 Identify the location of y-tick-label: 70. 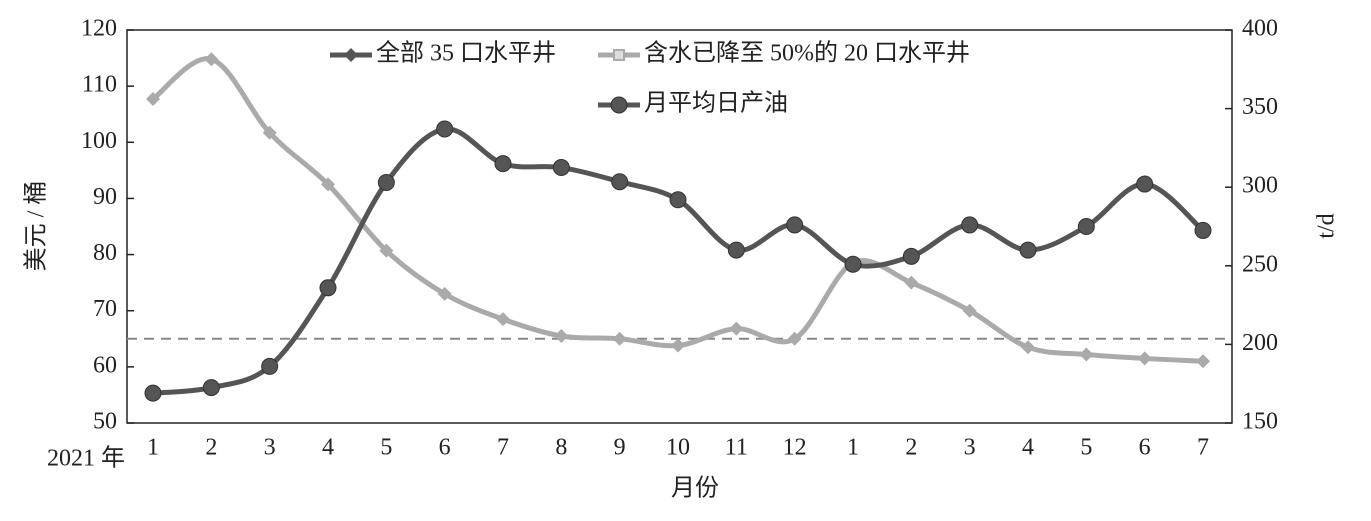
(105, 309).